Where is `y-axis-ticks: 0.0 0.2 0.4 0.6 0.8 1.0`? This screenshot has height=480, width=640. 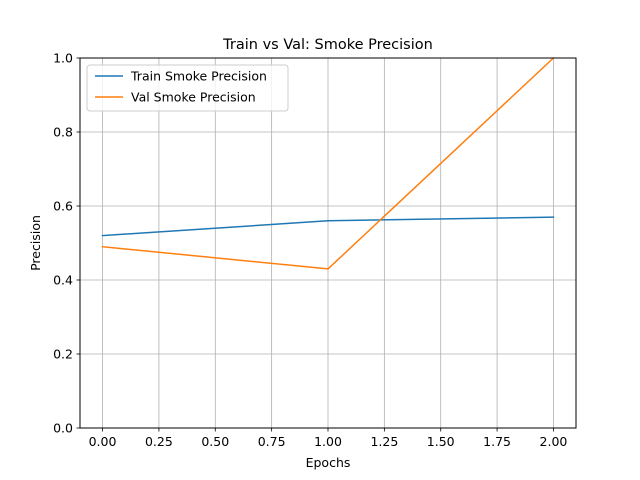 y-axis-ticks: 0.0 0.2 0.4 0.6 0.8 1.0 is located at coordinates (66, 243).